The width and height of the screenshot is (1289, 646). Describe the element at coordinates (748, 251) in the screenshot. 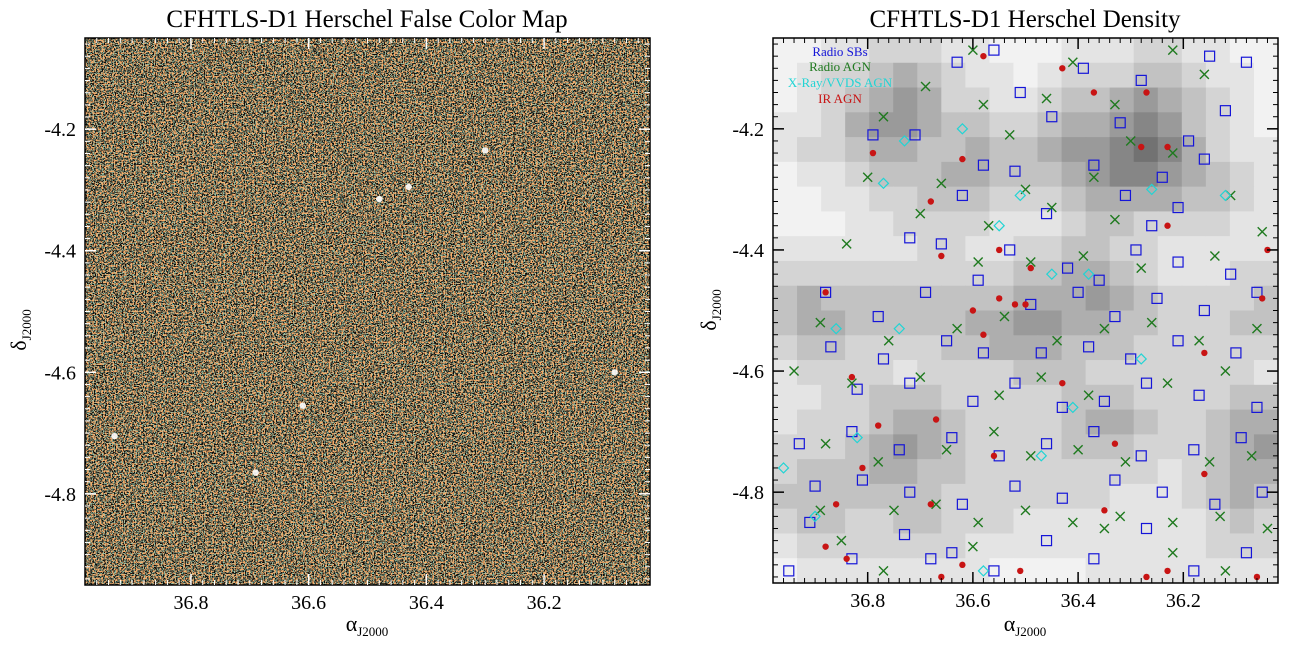

I see `right-y-tick-label: -4.4` at that location.